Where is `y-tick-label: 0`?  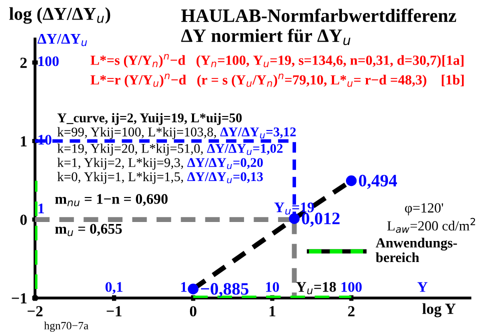
y-tick-label: 0 is located at coordinates (23, 219).